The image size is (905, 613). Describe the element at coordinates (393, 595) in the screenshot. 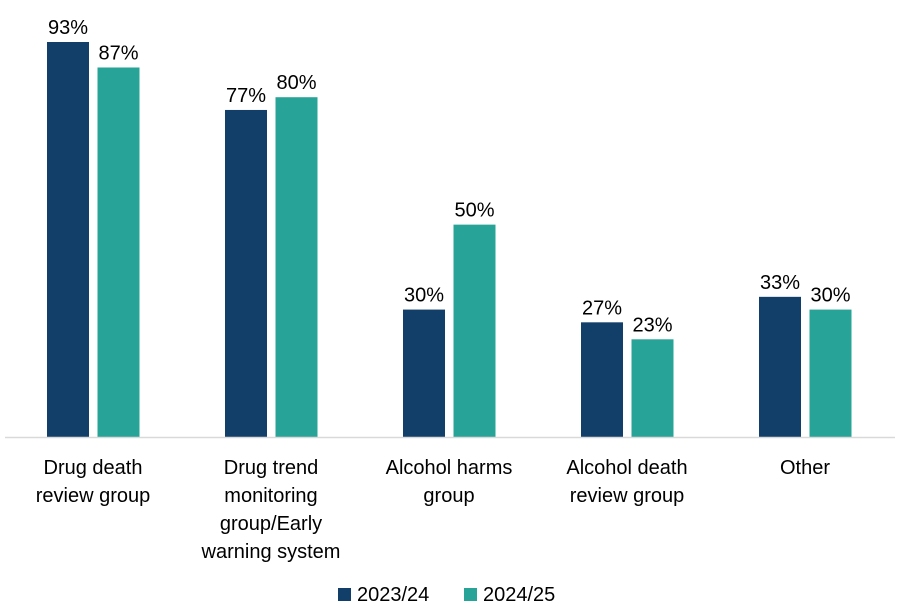

I see `legend-label: 2023/24` at that location.